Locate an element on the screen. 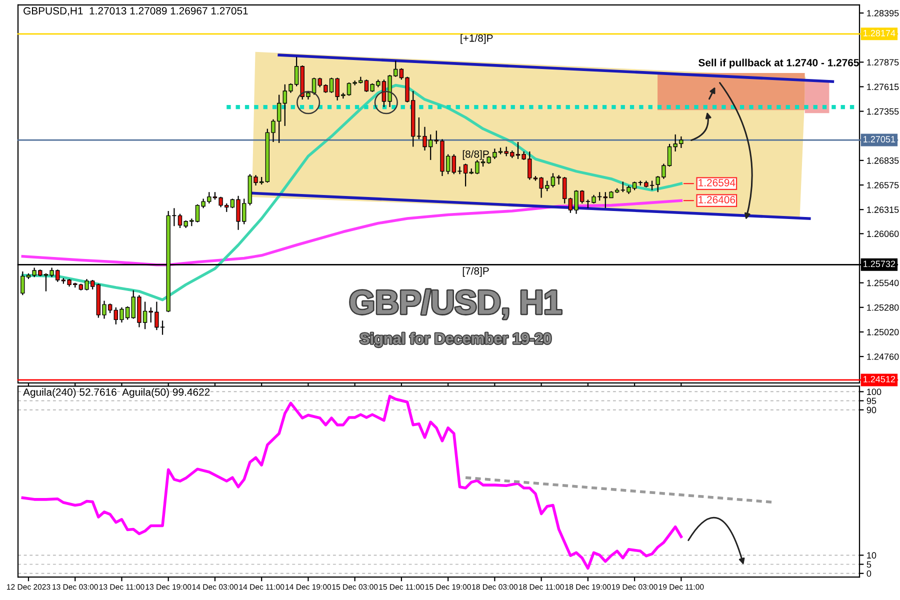 Image resolution: width=900 pixels, height=600 pixels. annotation: [7/8]P is located at coordinates (475, 271).